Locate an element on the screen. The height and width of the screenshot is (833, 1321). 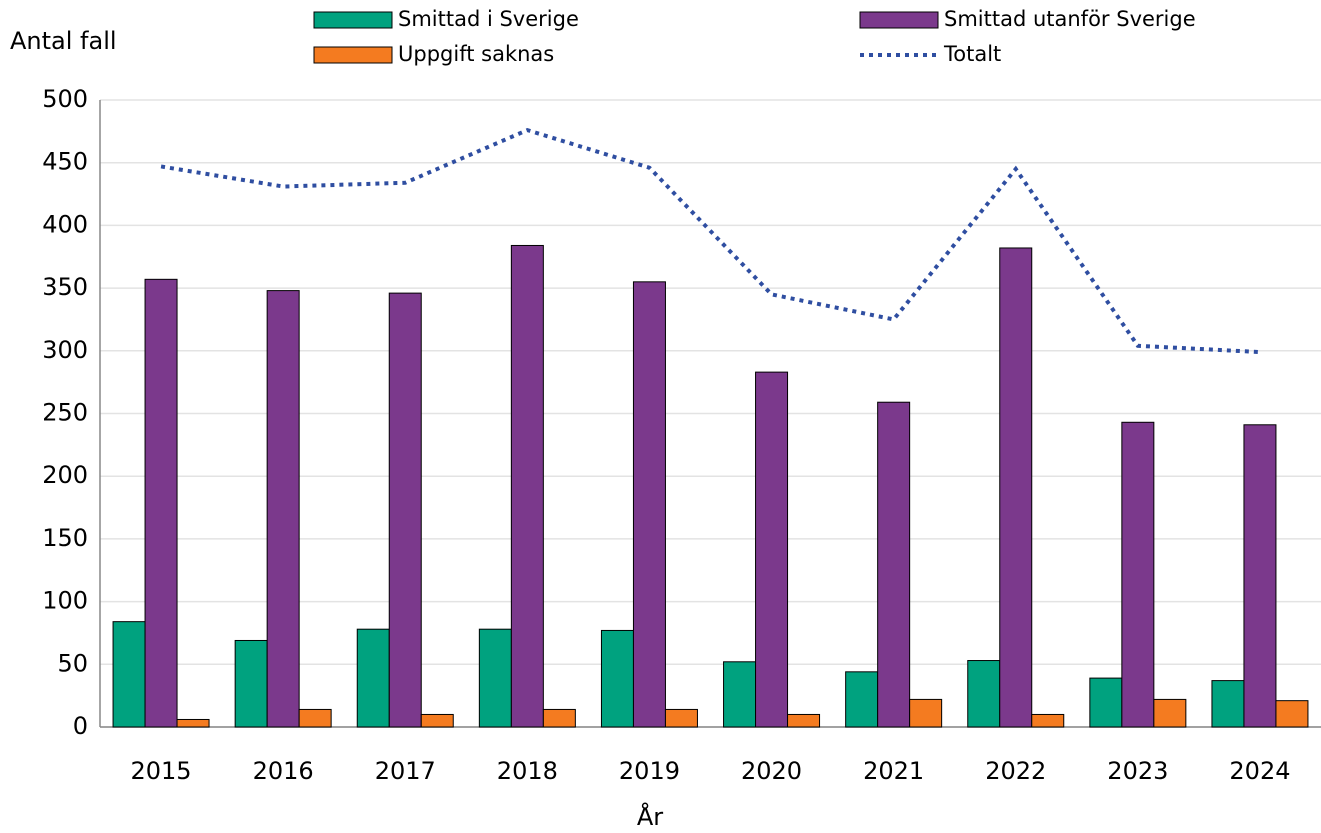
x-tick-label: 2020 is located at coordinates (771, 771).